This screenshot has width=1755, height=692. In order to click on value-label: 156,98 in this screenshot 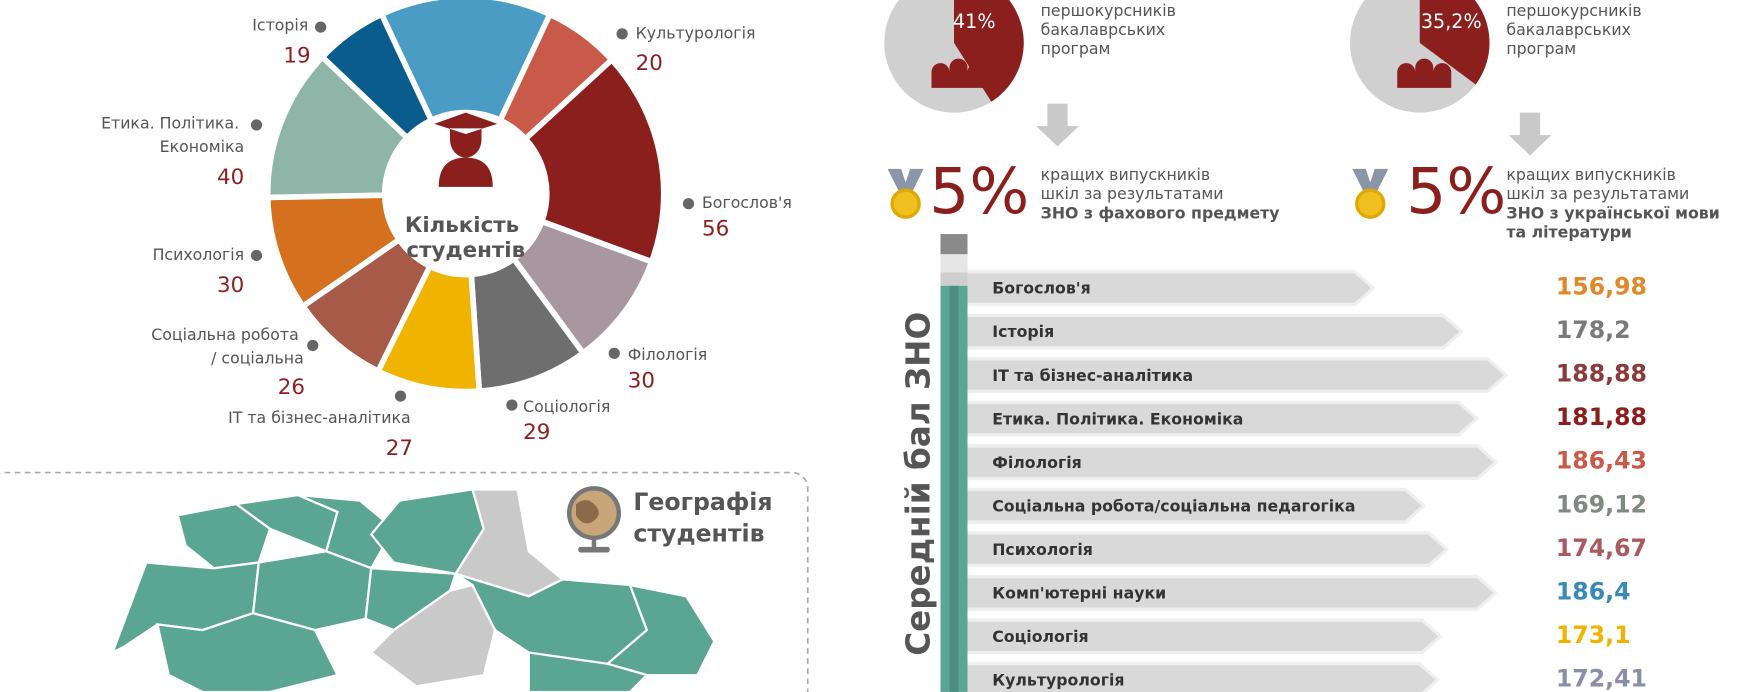, I will do `click(1601, 287)`.